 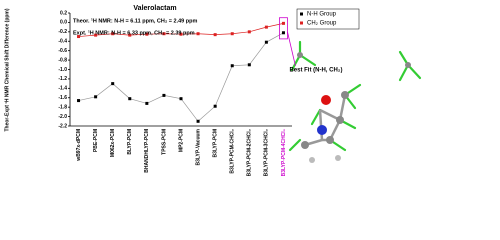 What do you see at coordinates (62, 51) in the screenshot?
I see `y-tick-label: -0.6` at bounding box center [62, 51].